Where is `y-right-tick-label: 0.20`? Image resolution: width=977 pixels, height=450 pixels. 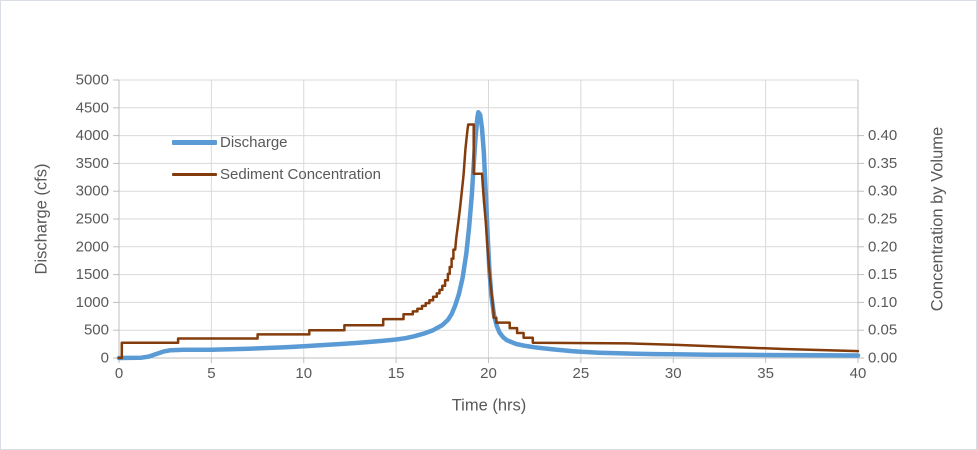 y-right-tick-label: 0.20 is located at coordinates (882, 246).